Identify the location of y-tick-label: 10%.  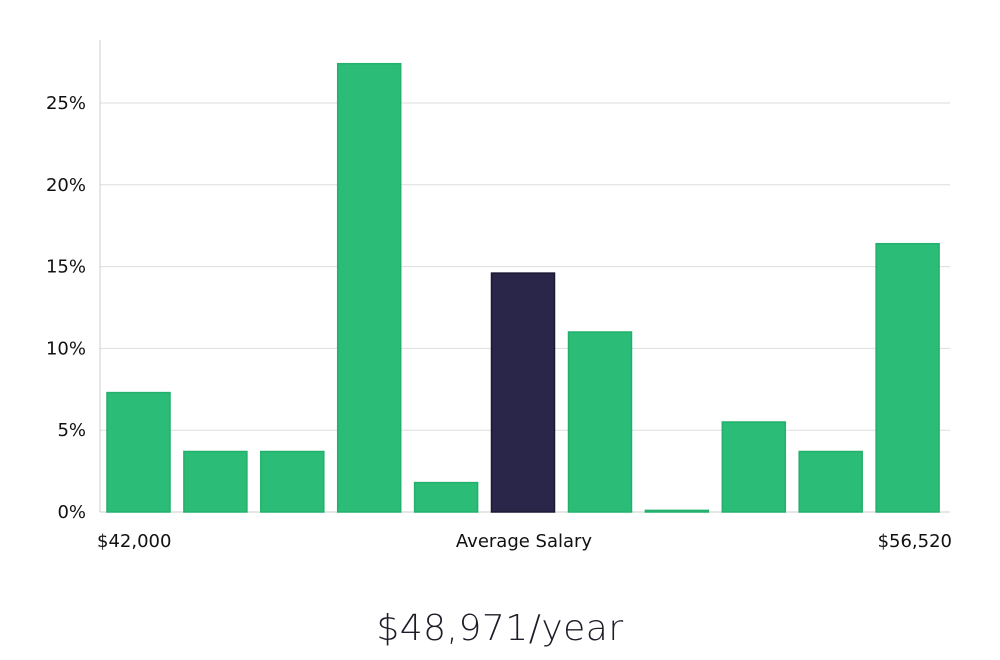
(66, 348).